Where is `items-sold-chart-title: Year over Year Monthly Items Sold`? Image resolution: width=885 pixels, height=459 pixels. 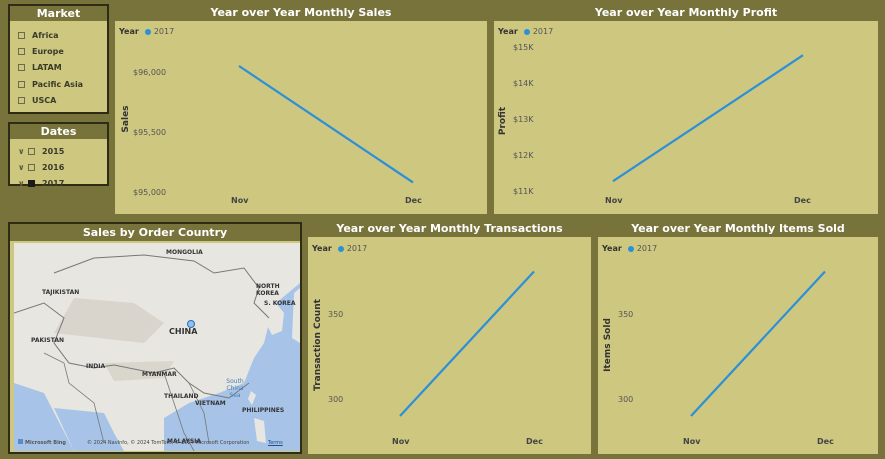 items-sold-chart-title: Year over Year Monthly Items Sold is located at coordinates (738, 228).